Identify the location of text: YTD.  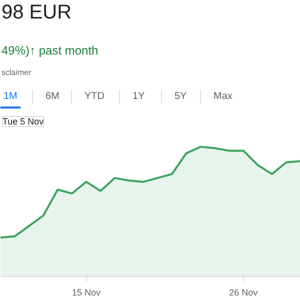
(94, 96).